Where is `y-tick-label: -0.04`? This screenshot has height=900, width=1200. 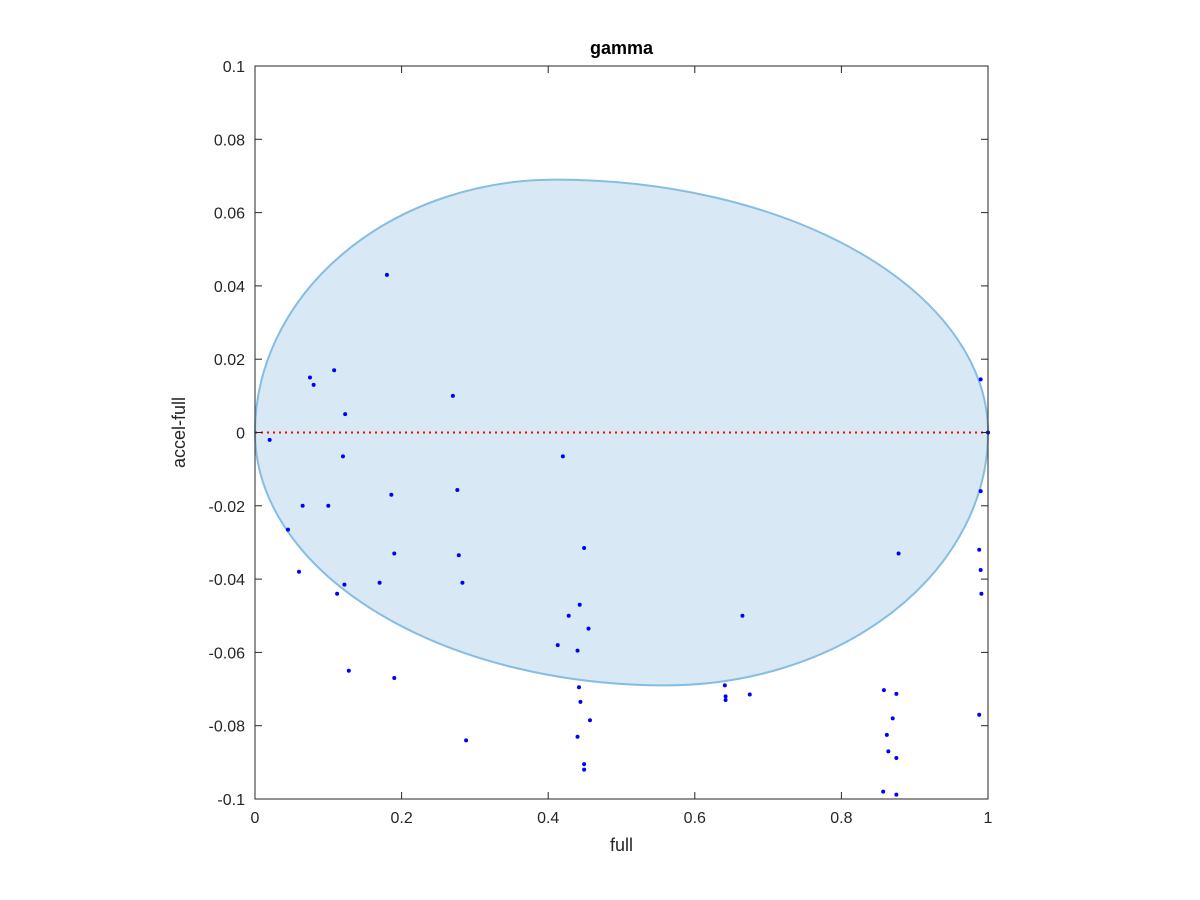 y-tick-label: -0.04 is located at coordinates (227, 580).